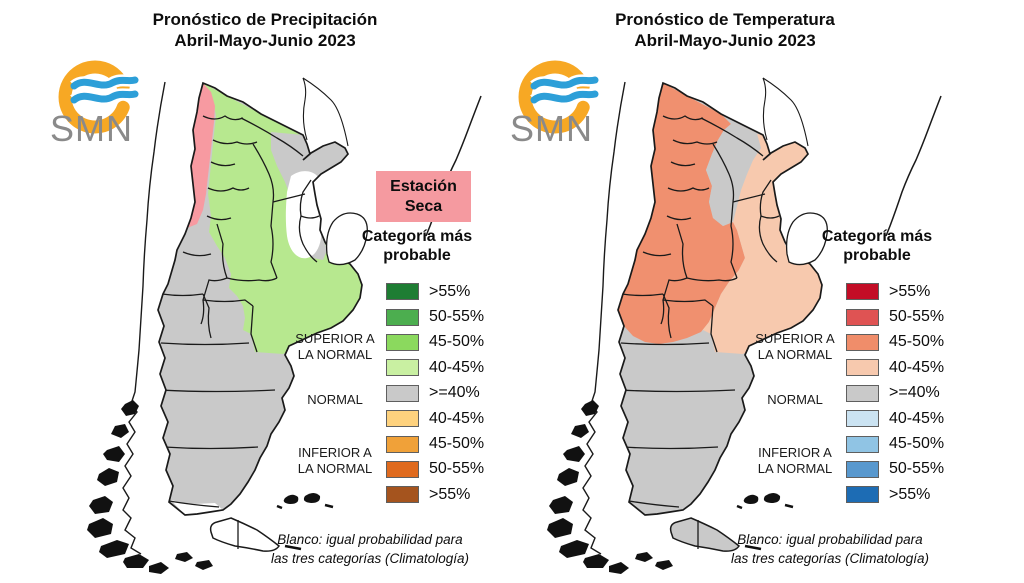 This screenshot has width=1024, height=583. I want to click on dry-season-badge: Estación Seca, so click(423, 196).